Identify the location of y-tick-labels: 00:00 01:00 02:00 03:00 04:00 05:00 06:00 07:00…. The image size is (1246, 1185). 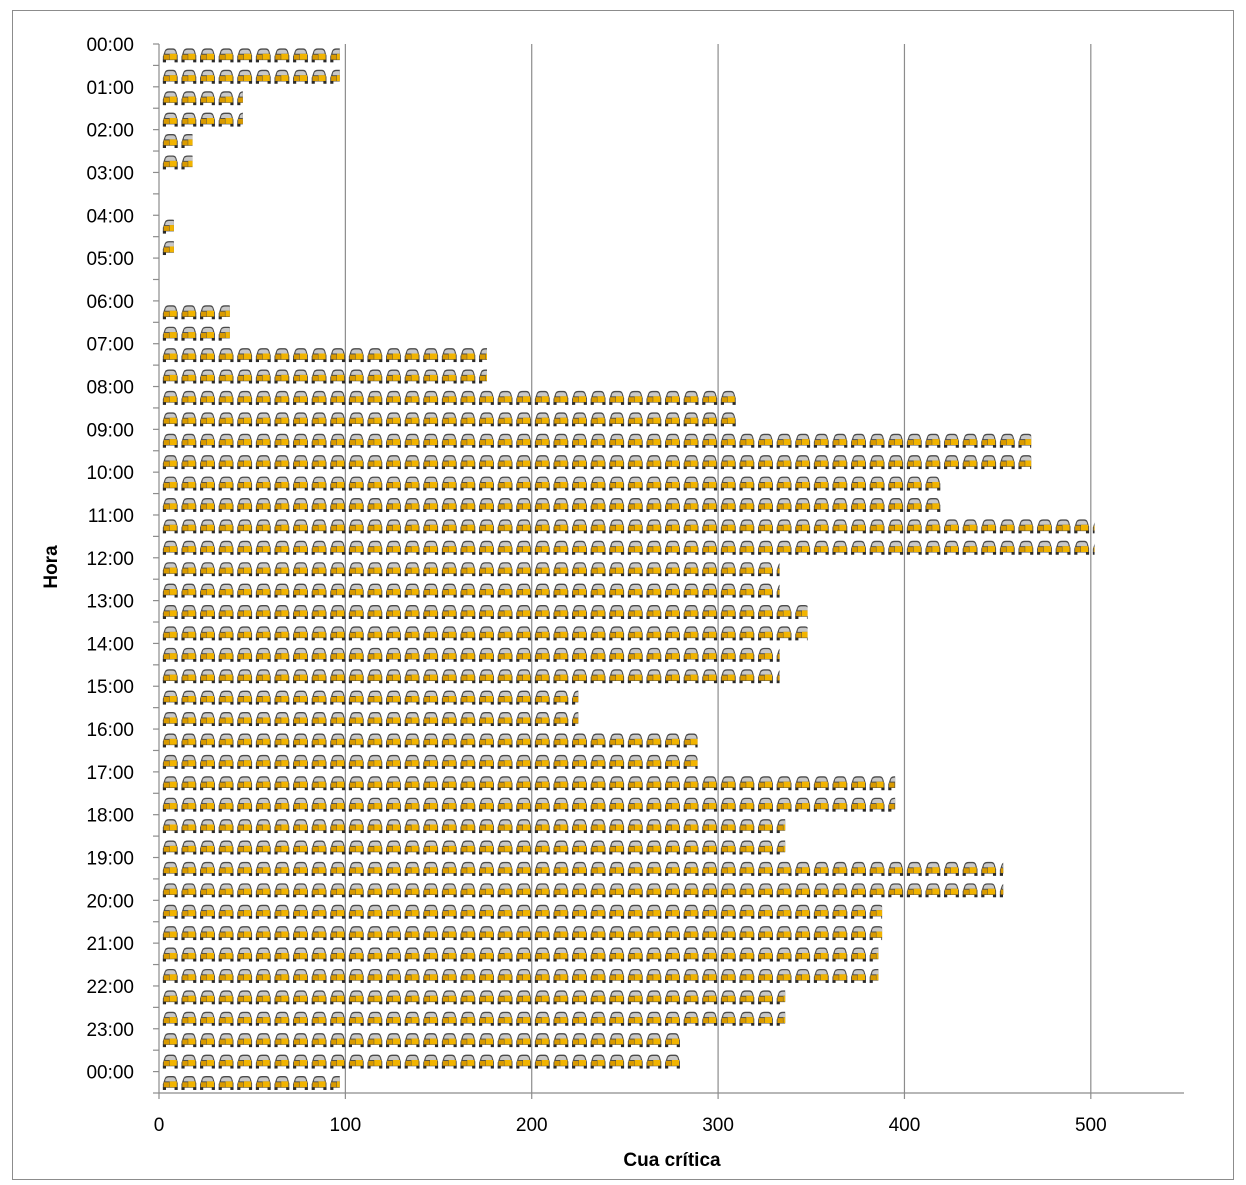
(110, 559).